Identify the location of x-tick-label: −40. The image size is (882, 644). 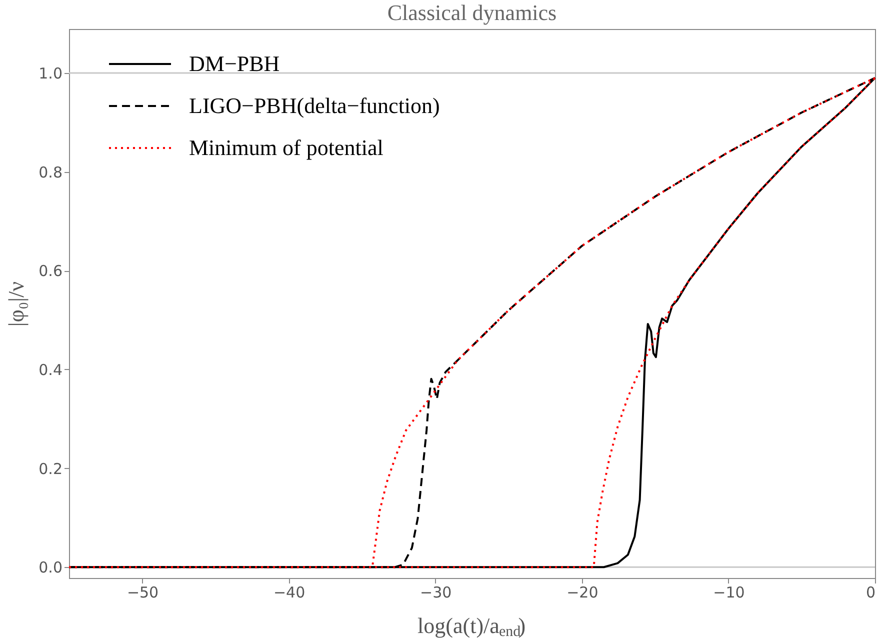
(289, 593).